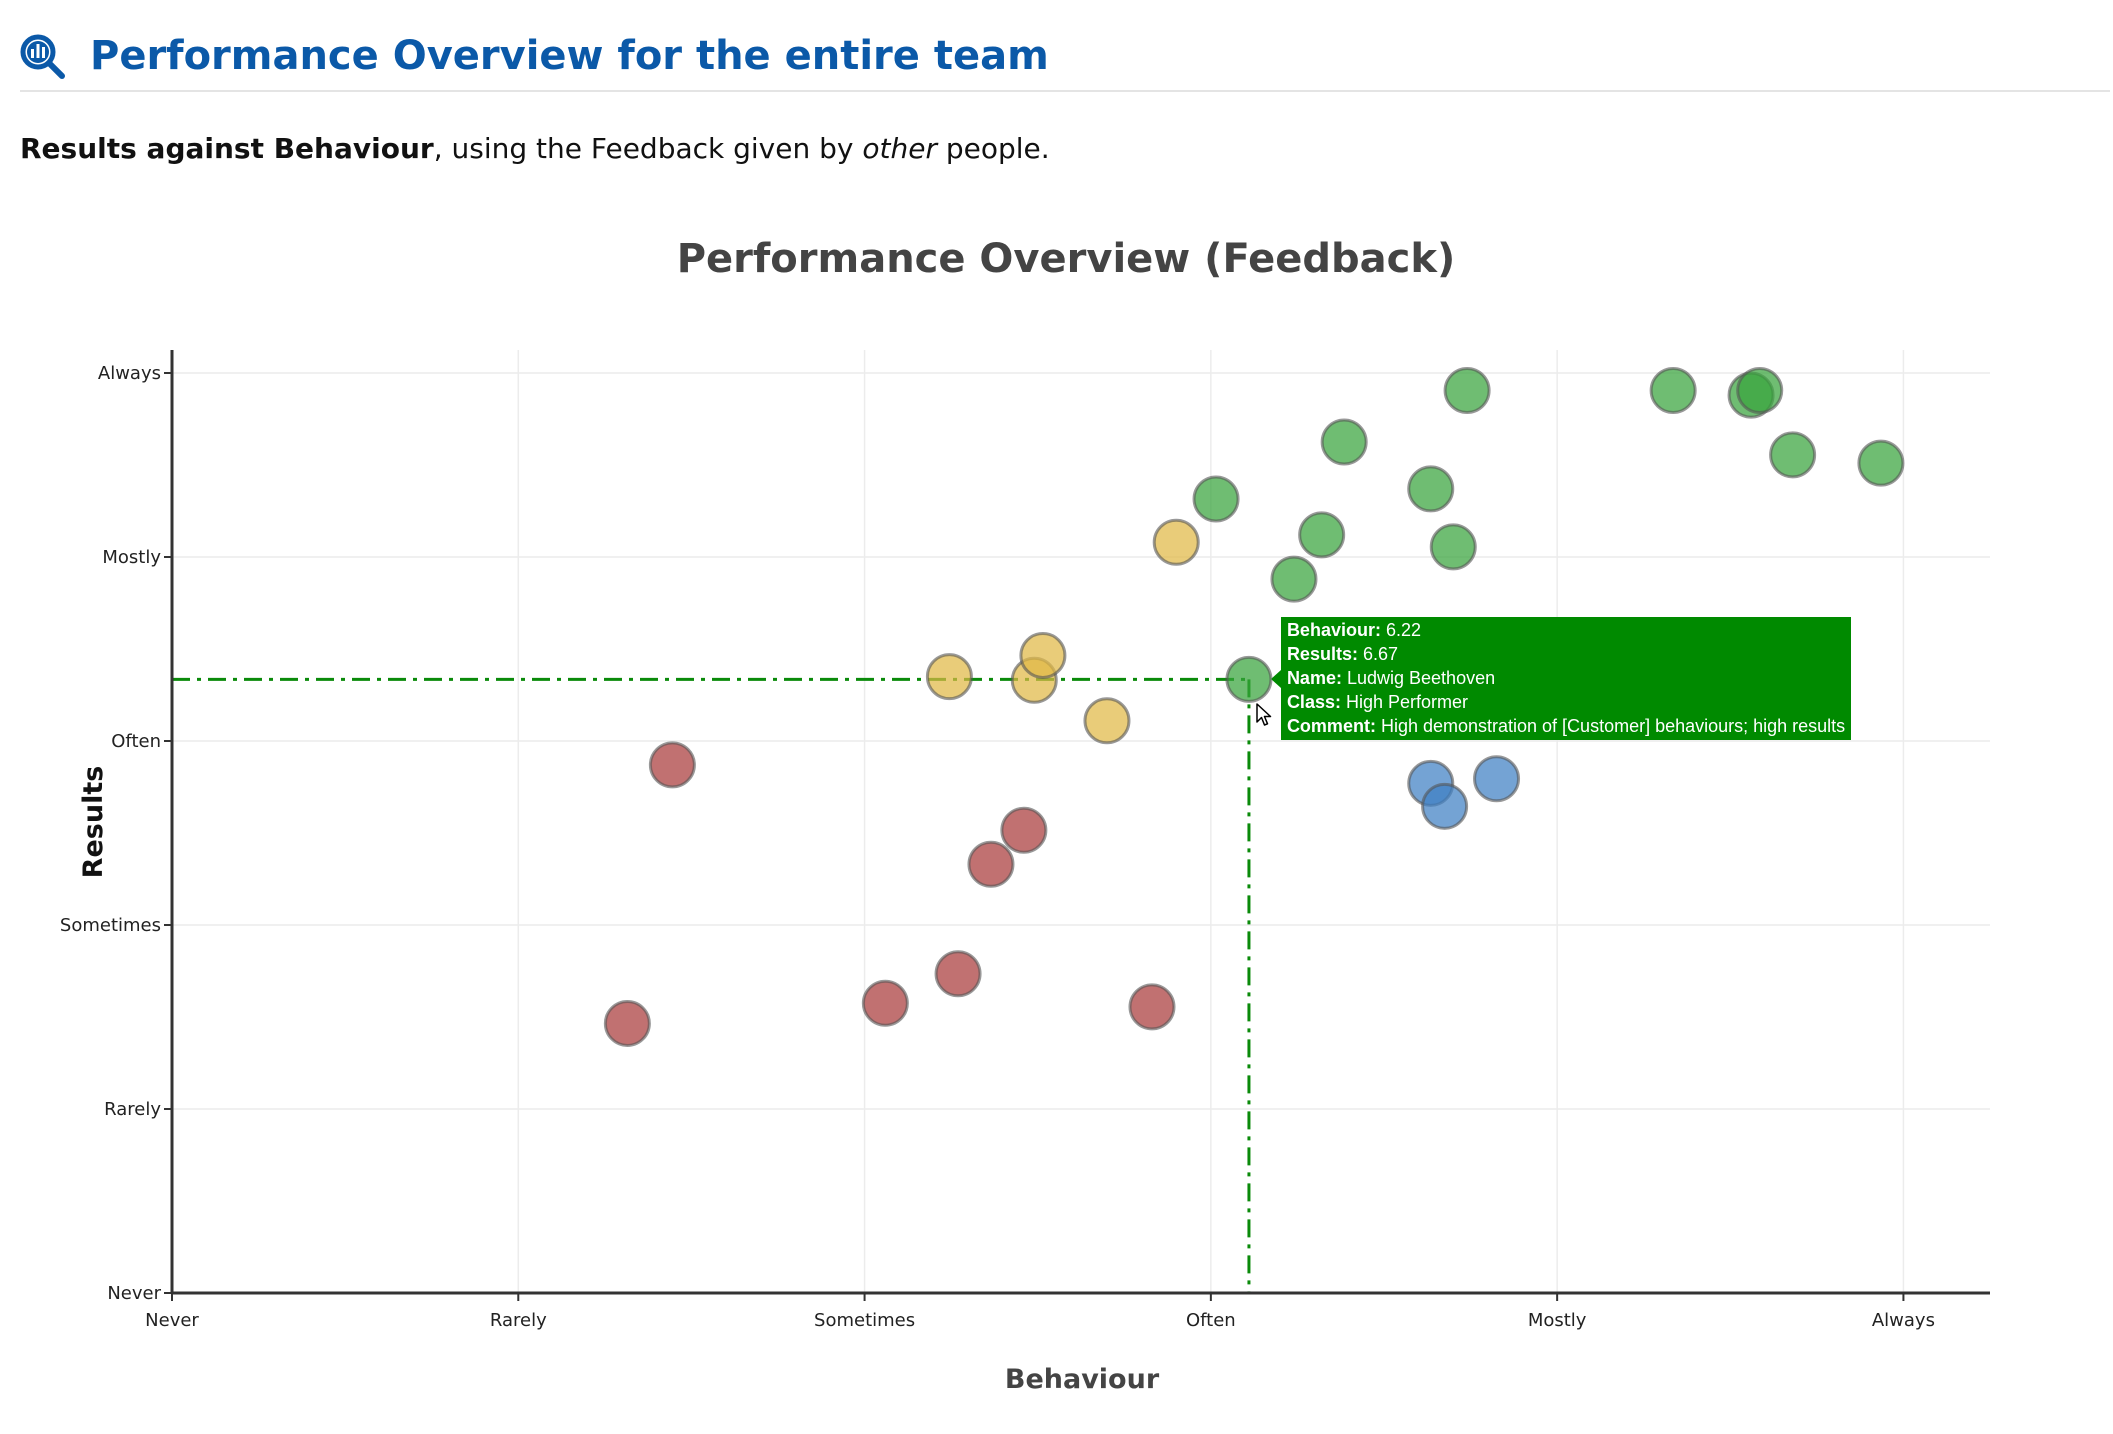  What do you see at coordinates (42, 56) in the screenshot?
I see `search-chart-icon` at bounding box center [42, 56].